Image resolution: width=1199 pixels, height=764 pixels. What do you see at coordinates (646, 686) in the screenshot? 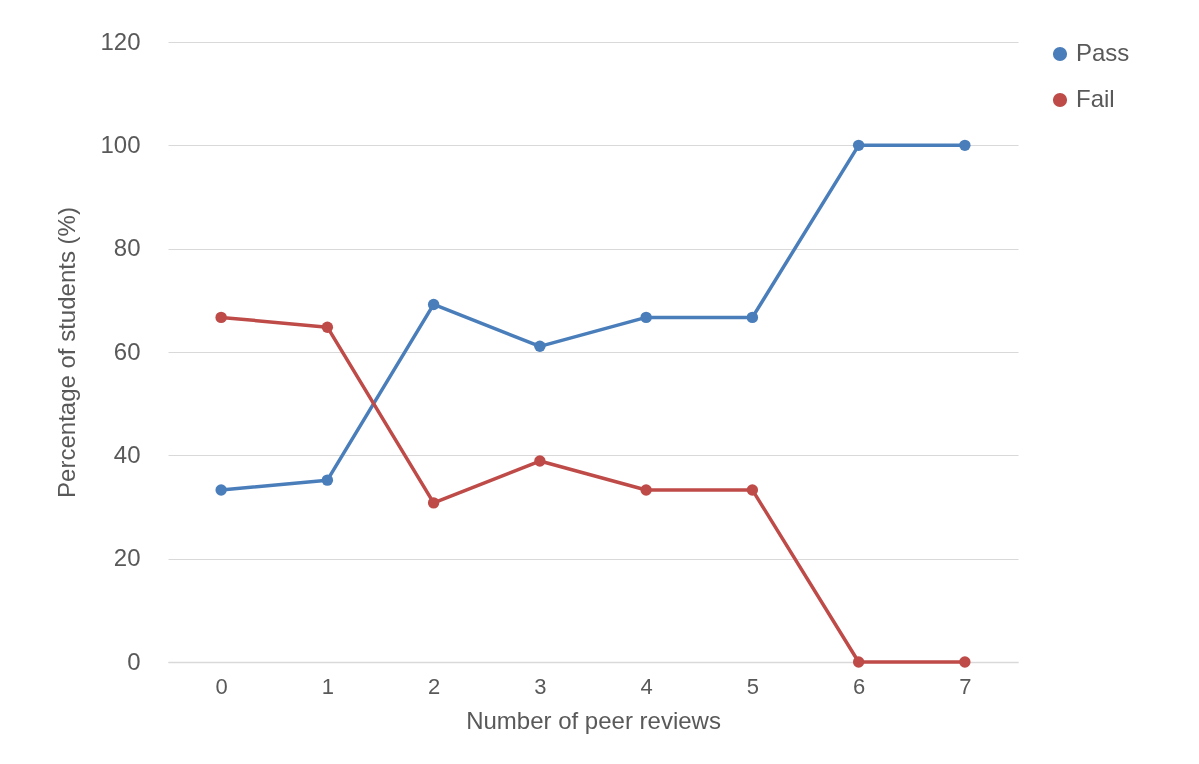
I see `x-tick-label: 4` at bounding box center [646, 686].